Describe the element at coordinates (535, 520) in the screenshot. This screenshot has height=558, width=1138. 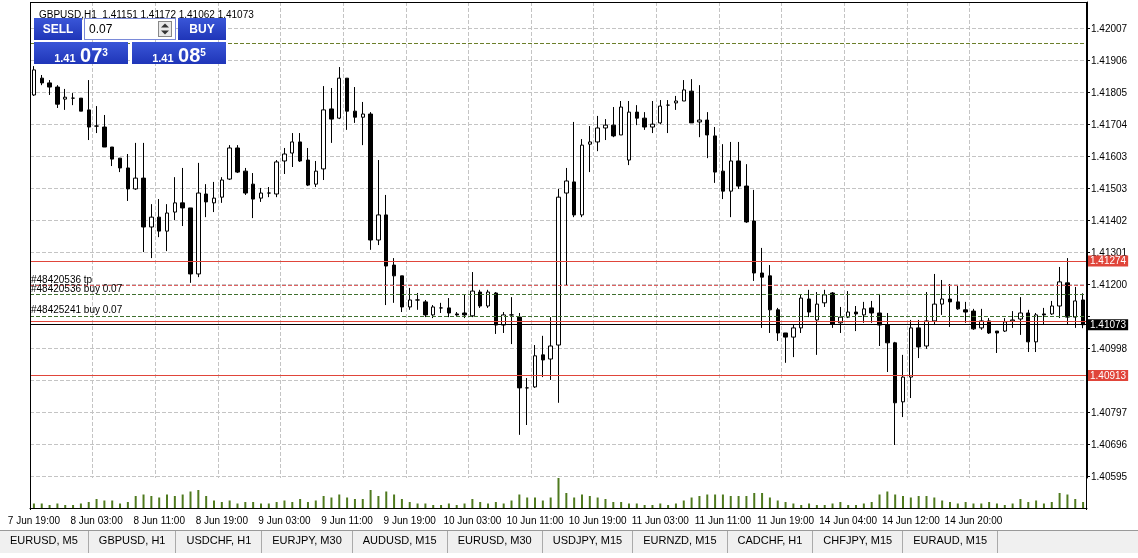
I see `x-tick-label: 10 Jun 11:00` at that location.